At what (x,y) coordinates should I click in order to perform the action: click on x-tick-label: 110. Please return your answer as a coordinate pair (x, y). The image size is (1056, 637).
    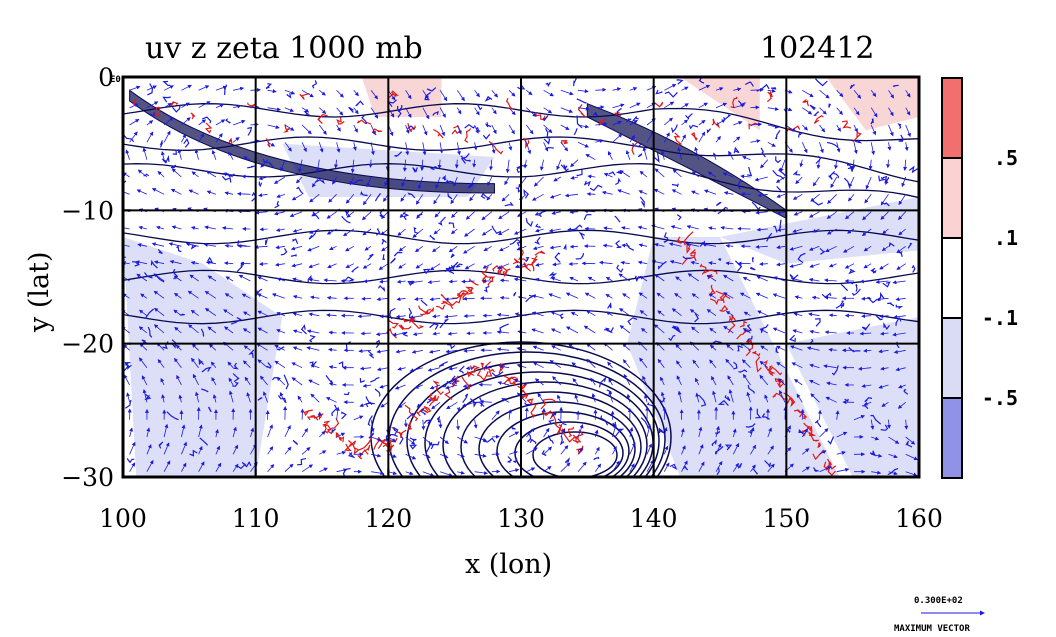
    Looking at the image, I should click on (256, 518).